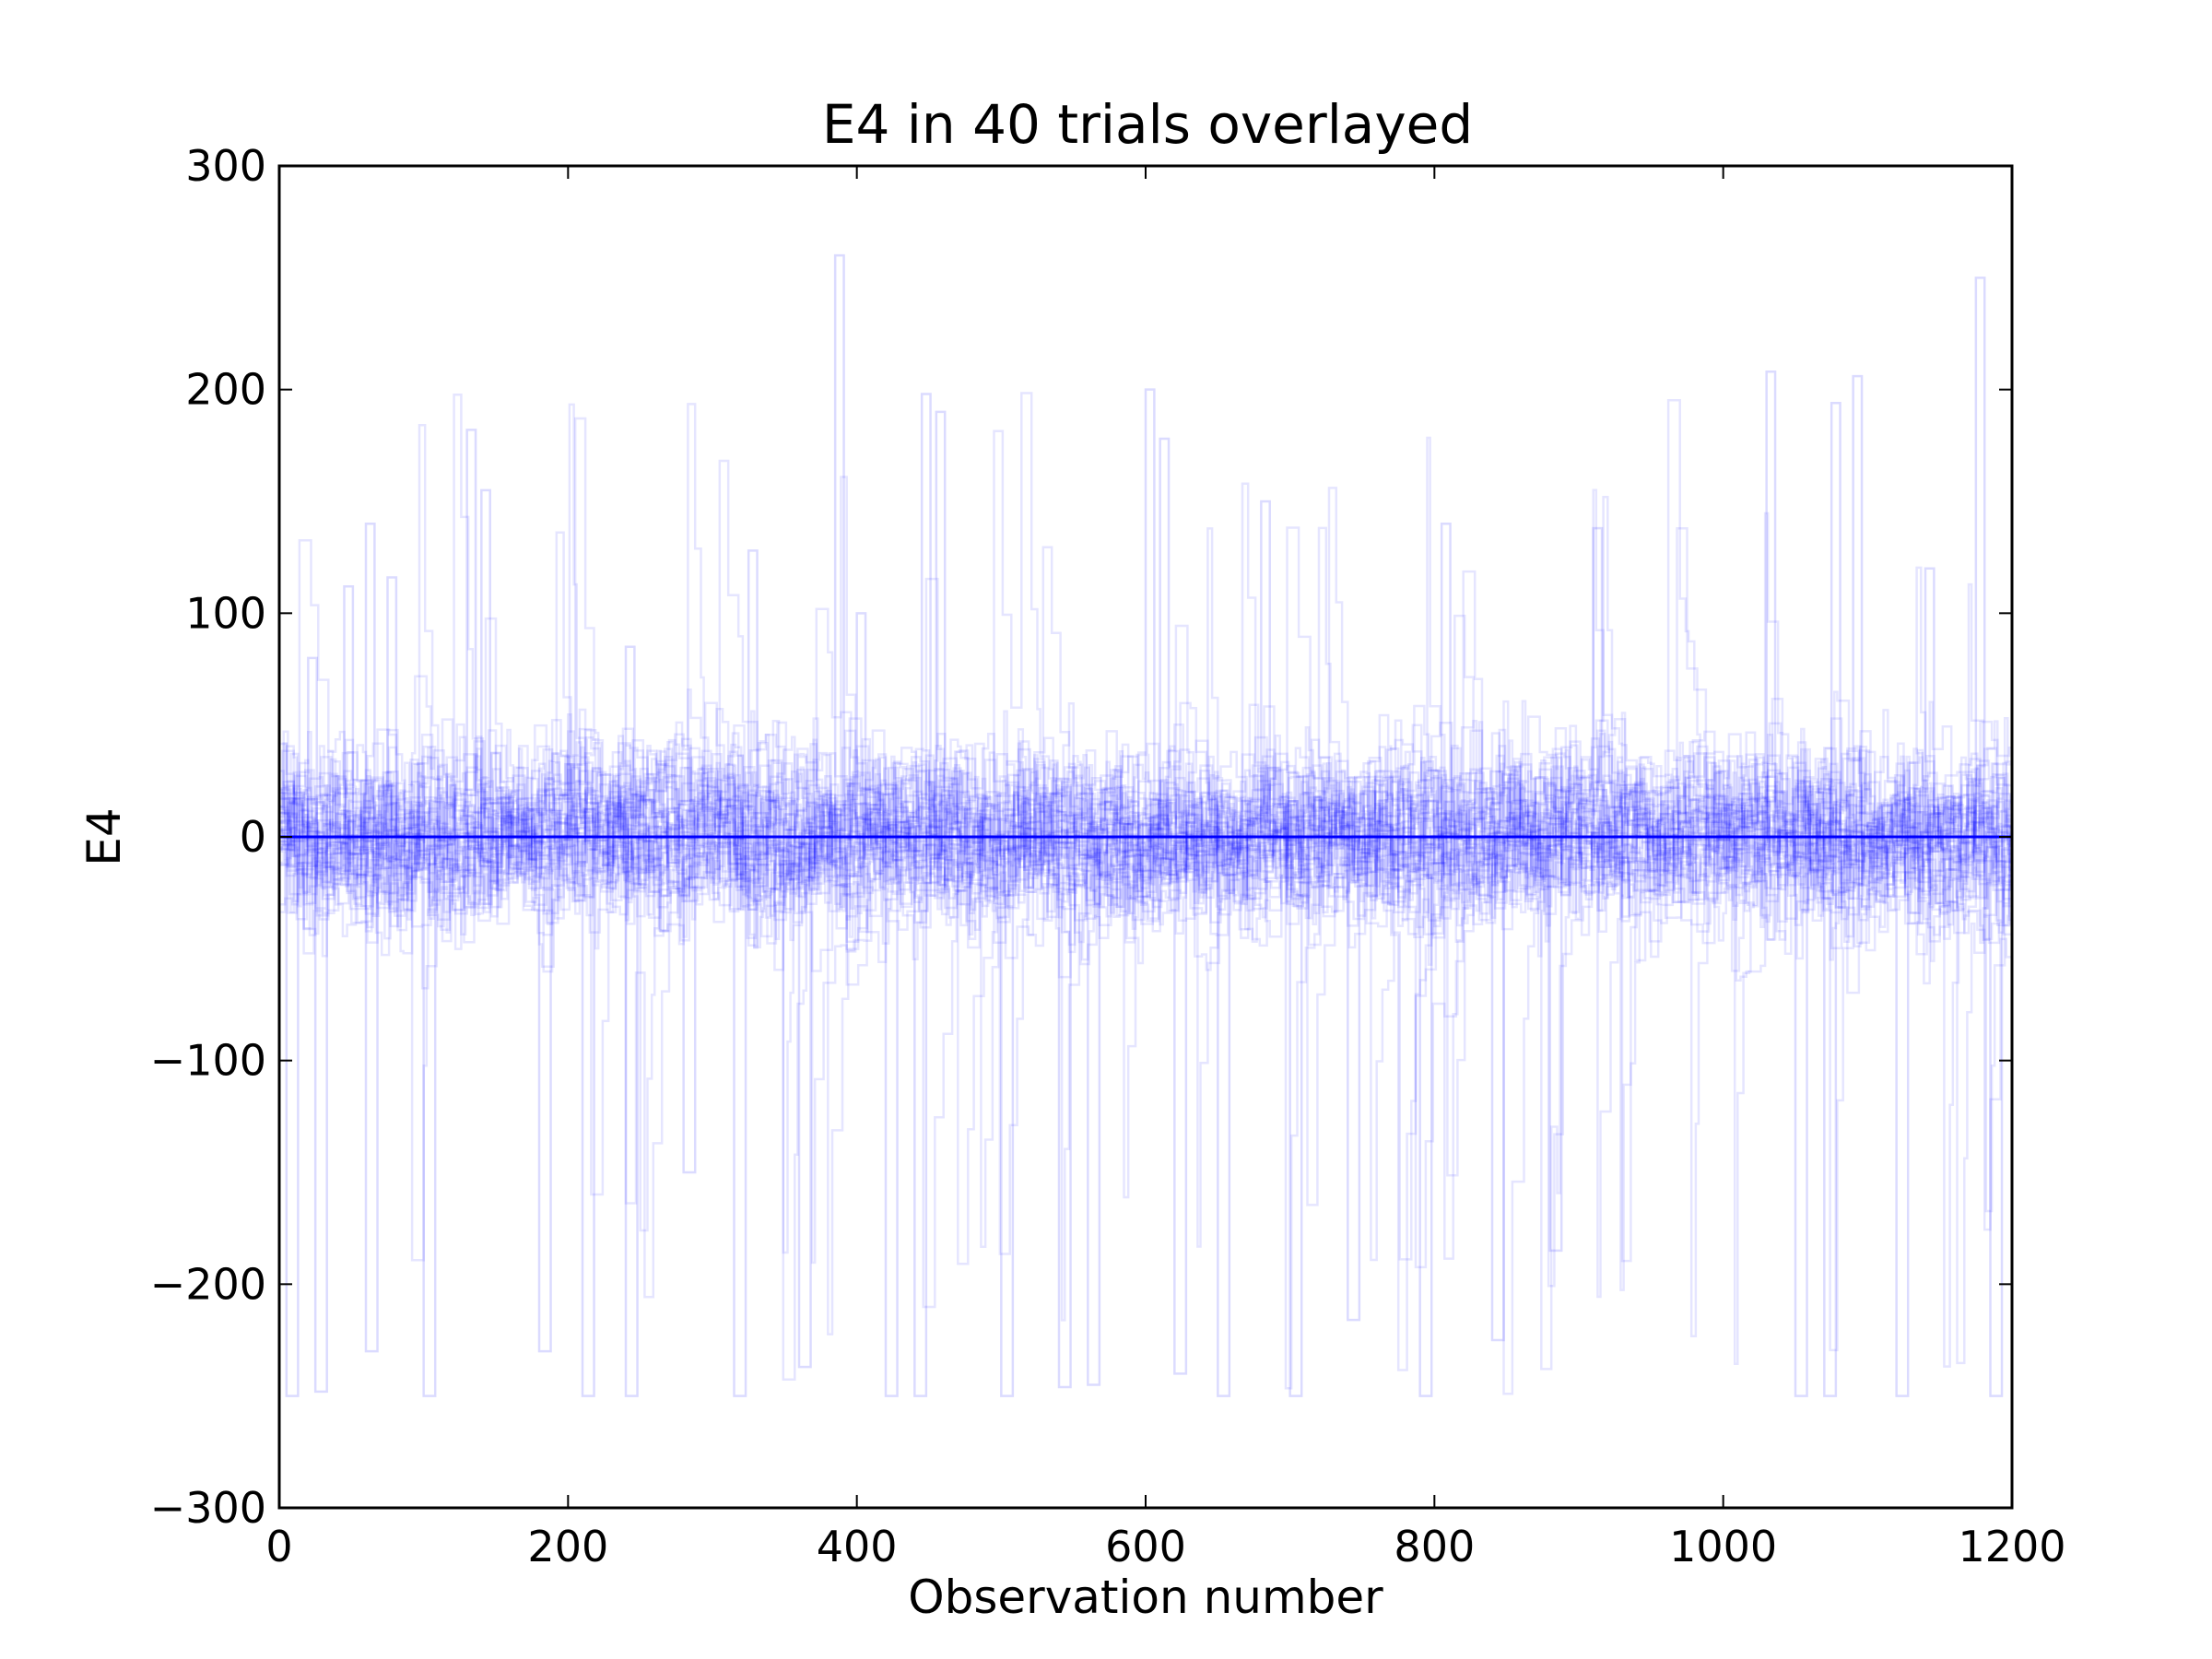 The height and width of the screenshot is (1659, 2212). What do you see at coordinates (225, 166) in the screenshot?
I see `y-tick-label: 300` at bounding box center [225, 166].